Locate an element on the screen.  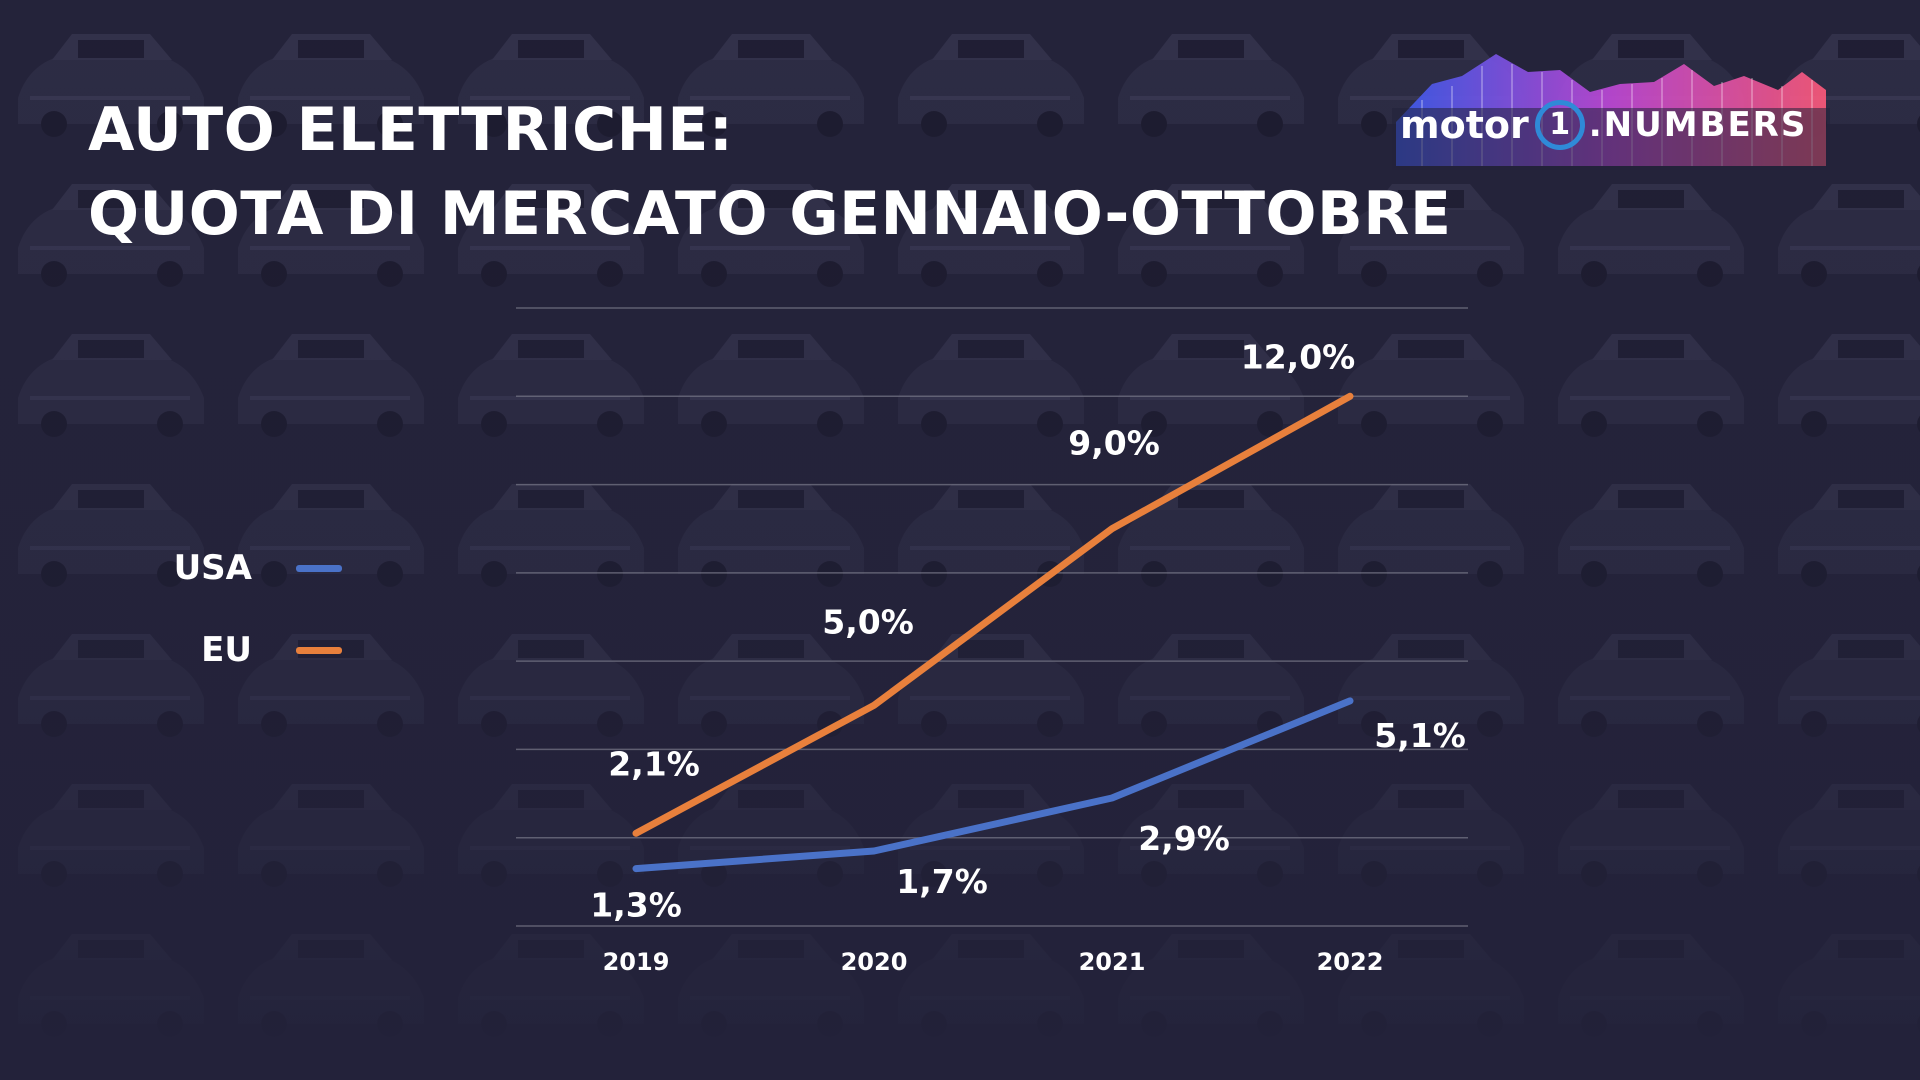
data-label-eu-2019: 2,1% is located at coordinates (654, 763).